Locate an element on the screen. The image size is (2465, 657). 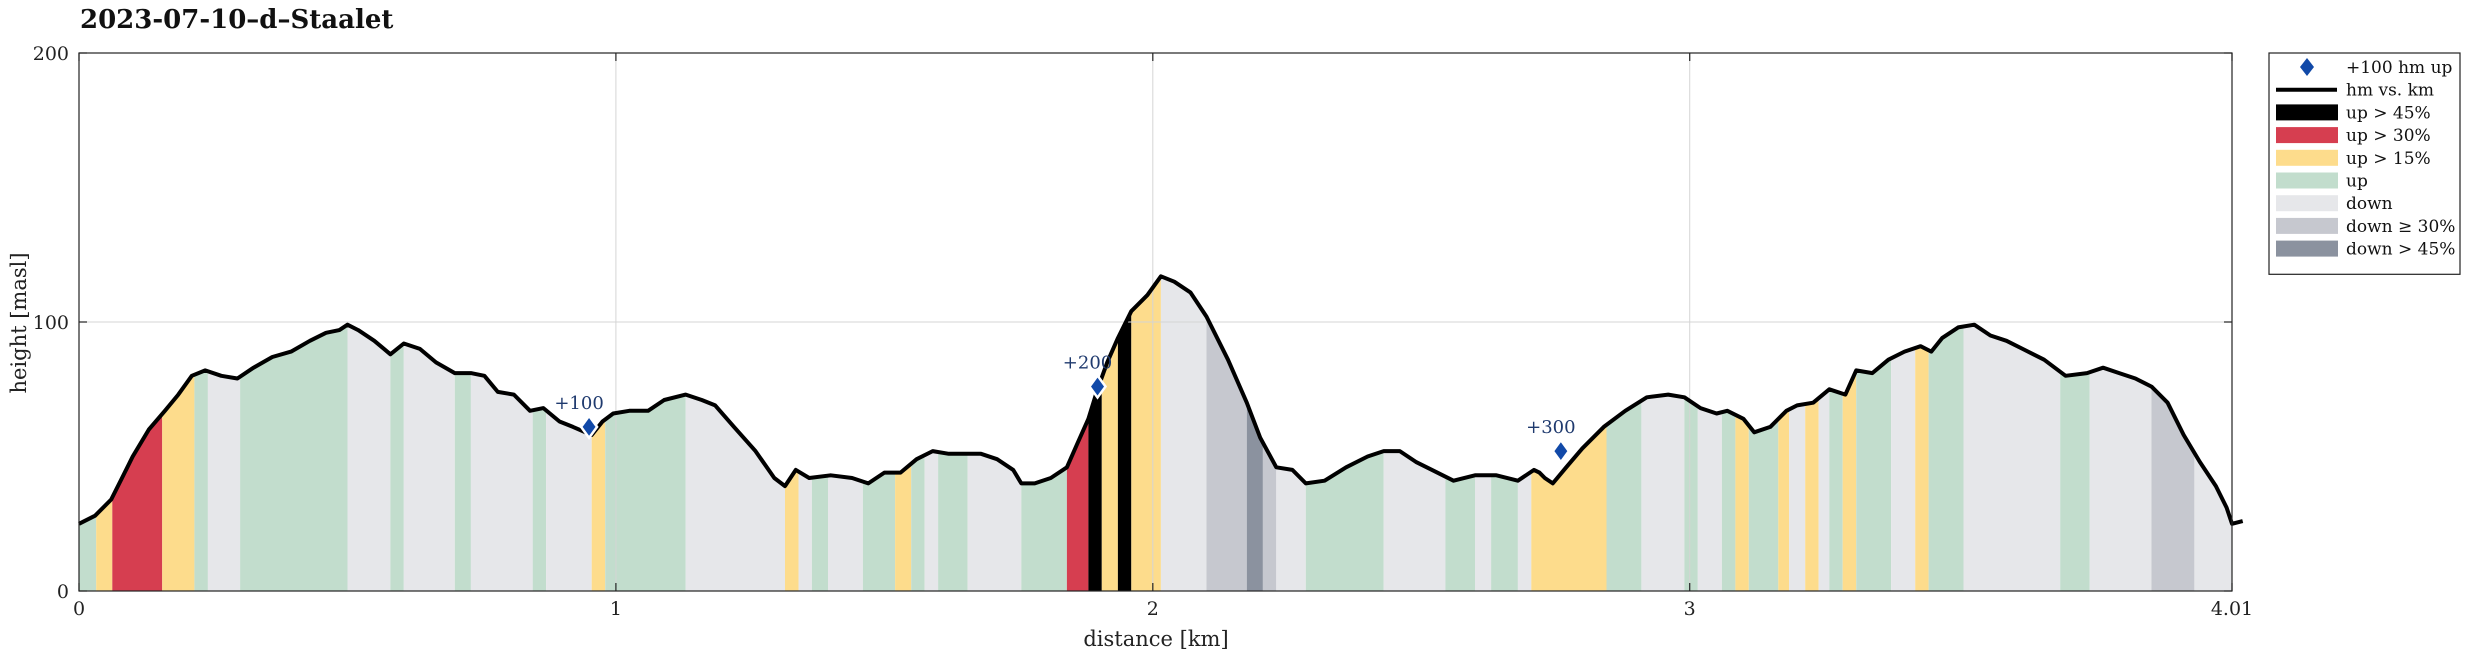
x-tick-label: 0 is located at coordinates (79, 609).